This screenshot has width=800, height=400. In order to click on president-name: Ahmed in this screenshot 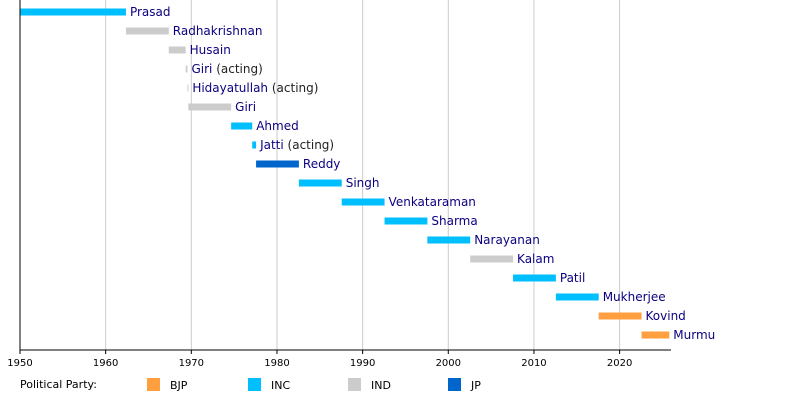, I will do `click(277, 126)`.